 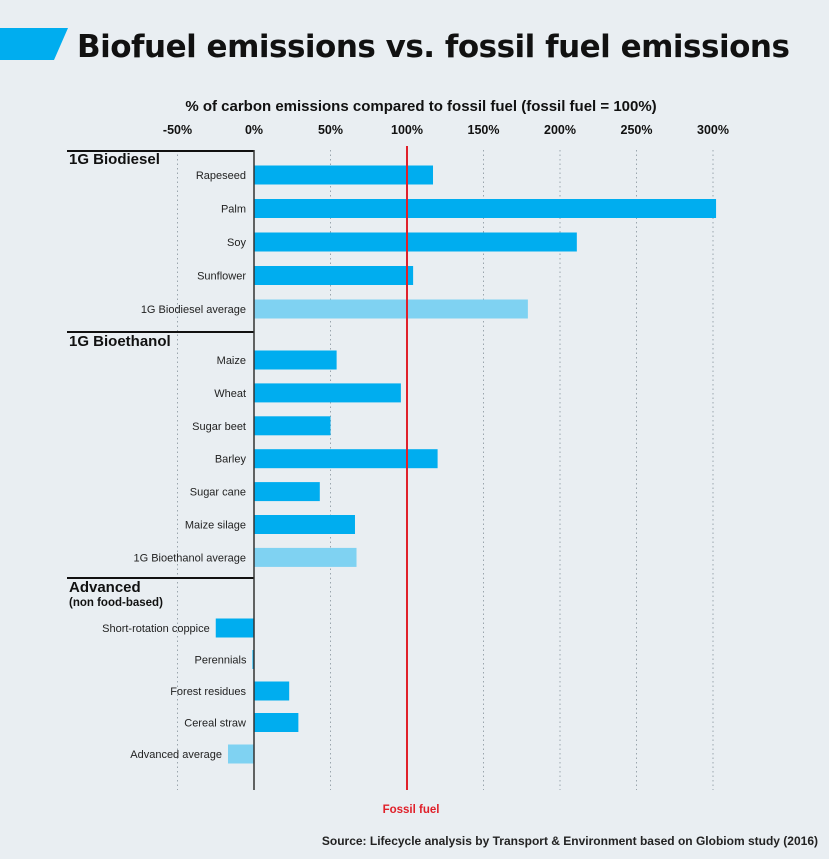 What do you see at coordinates (637, 130) in the screenshot?
I see `x-tick-label: 250%` at bounding box center [637, 130].